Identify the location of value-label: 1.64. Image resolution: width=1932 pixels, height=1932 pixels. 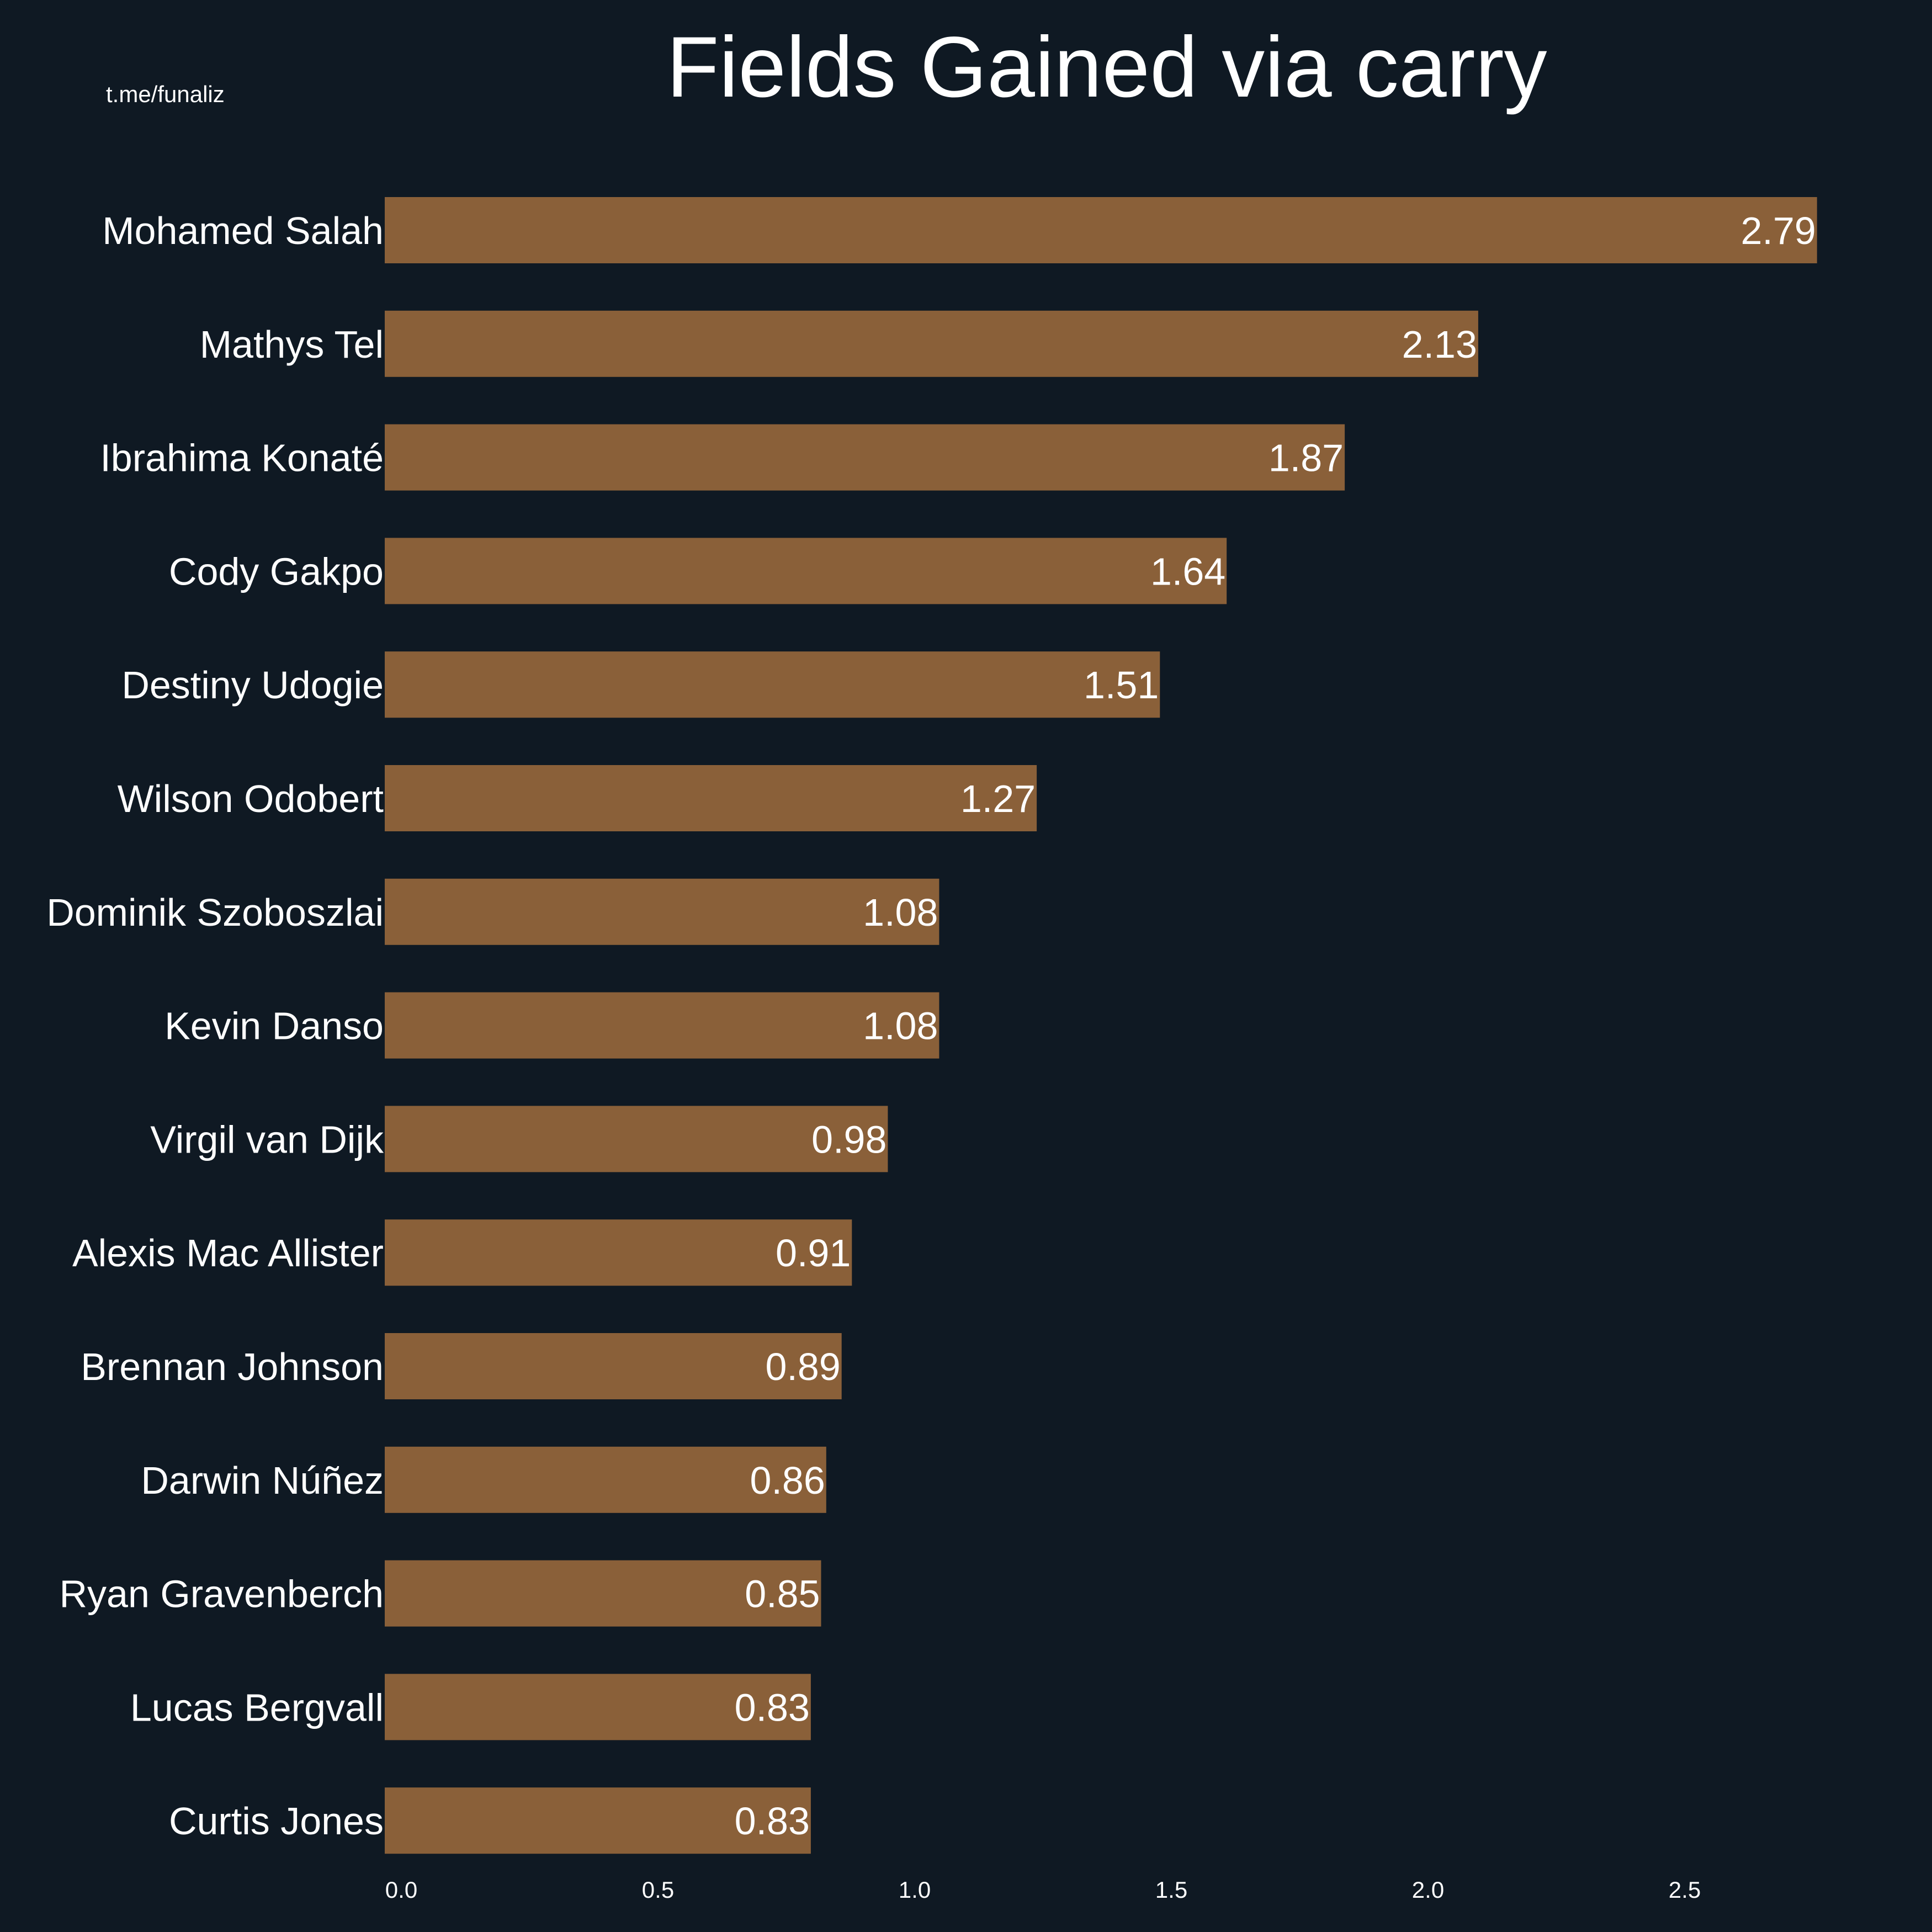
(1187, 571).